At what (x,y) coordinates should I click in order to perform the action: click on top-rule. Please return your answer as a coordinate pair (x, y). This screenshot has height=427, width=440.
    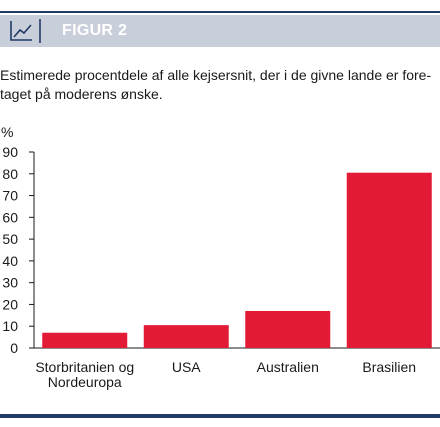
    Looking at the image, I should click on (220, 12).